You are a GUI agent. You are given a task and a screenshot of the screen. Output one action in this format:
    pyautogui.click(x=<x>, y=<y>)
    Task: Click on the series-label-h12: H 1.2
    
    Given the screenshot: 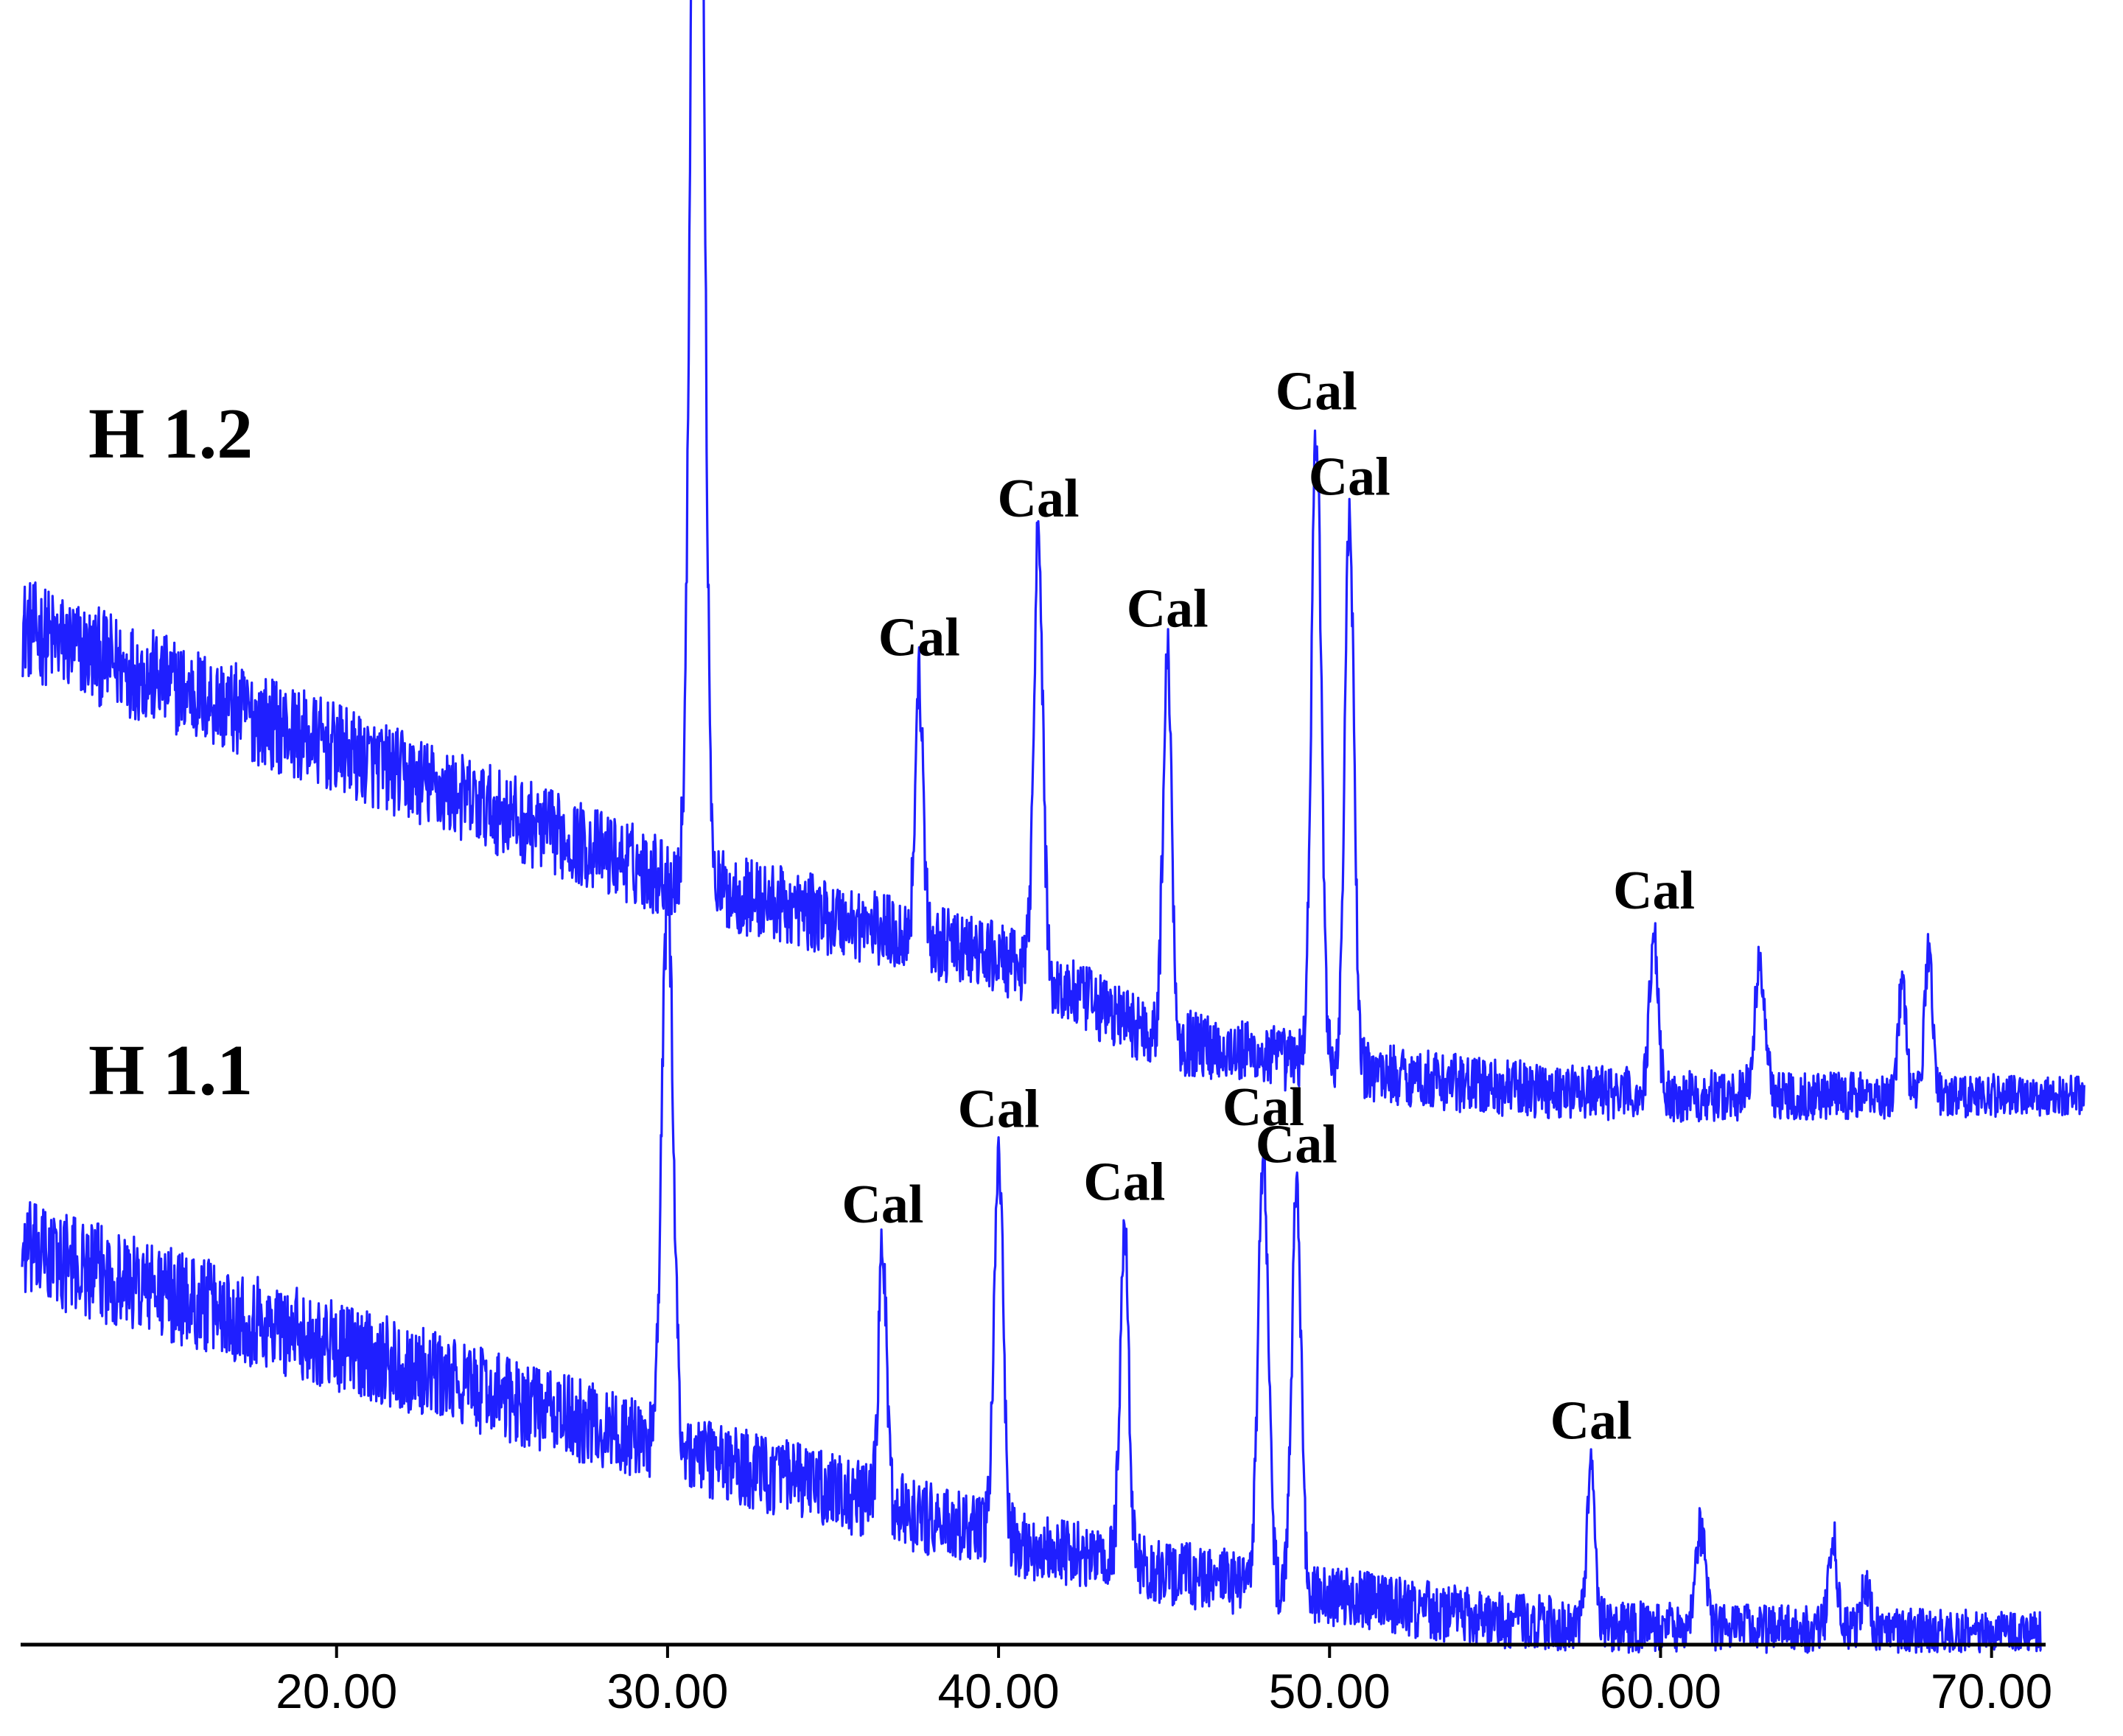 What is the action you would take?
    pyautogui.click(x=170, y=434)
    